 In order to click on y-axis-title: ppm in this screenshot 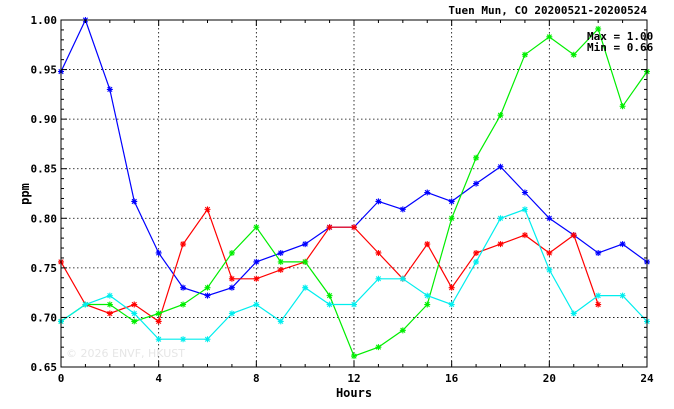, I will do `click(25, 194)`.